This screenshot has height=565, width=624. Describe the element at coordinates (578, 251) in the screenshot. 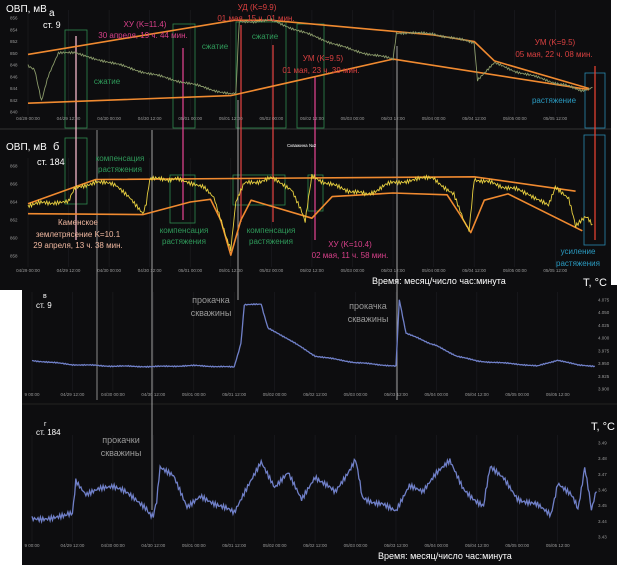

I see `amplification-label: усиление` at that location.